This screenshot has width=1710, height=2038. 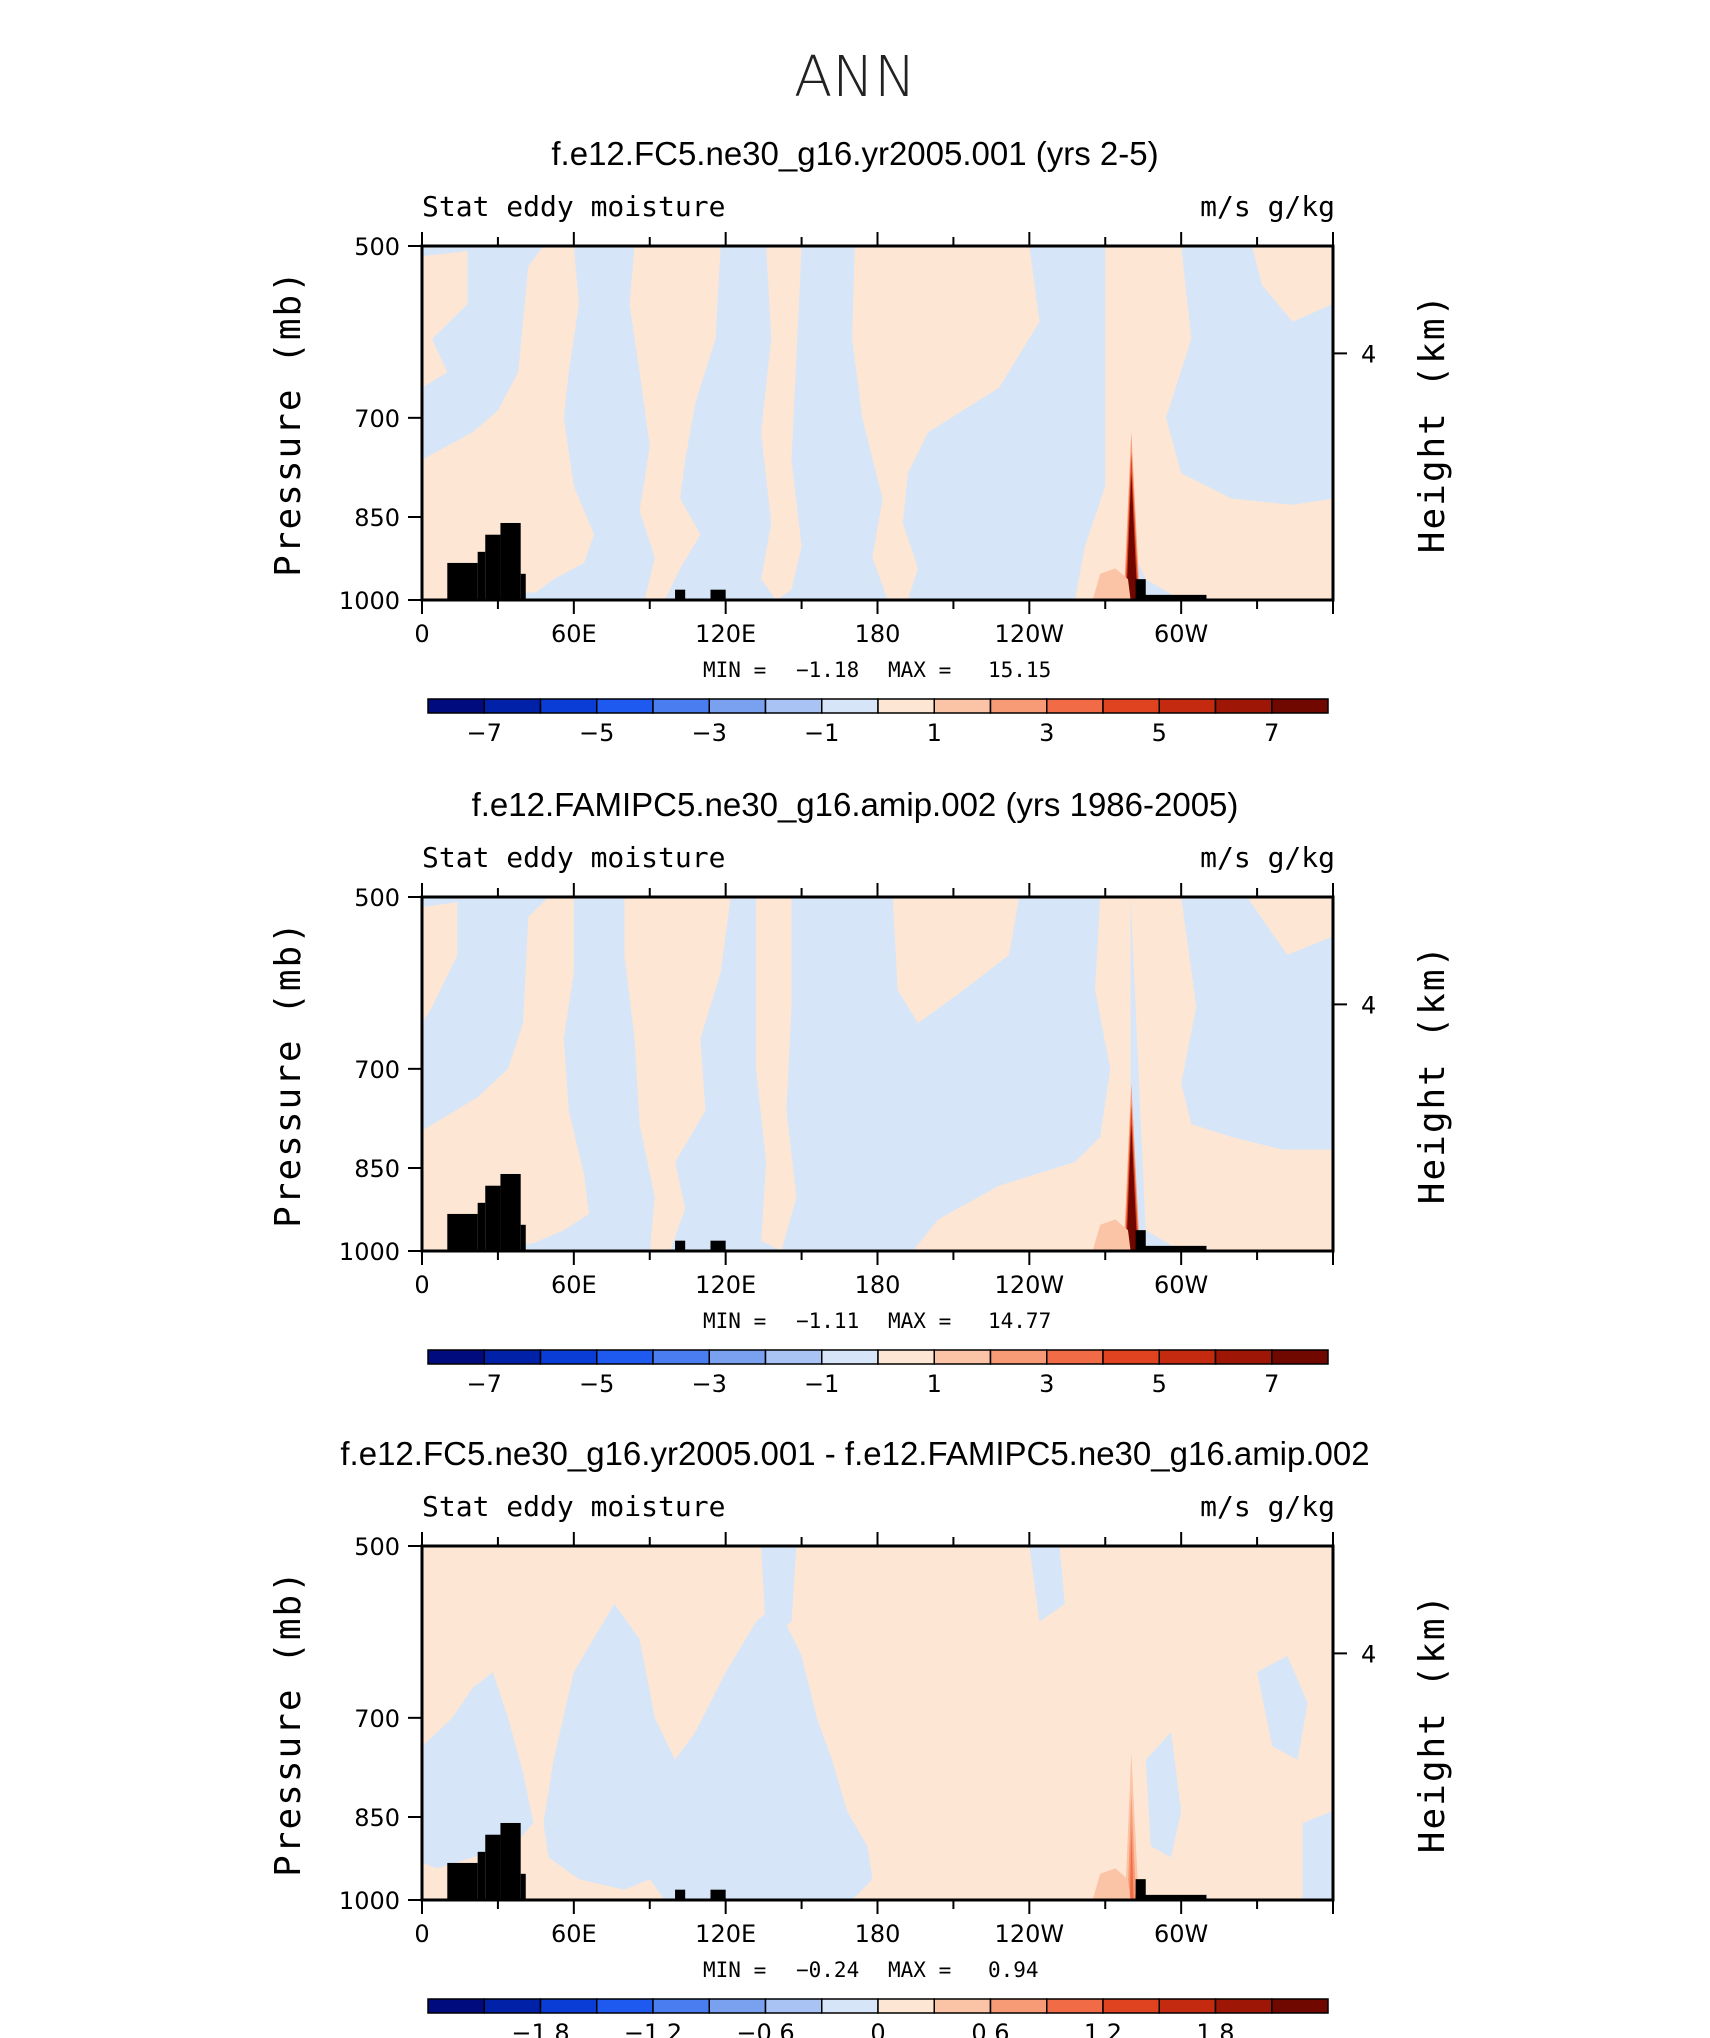 I want to click on y-tick-label: 500, so click(x=377, y=247).